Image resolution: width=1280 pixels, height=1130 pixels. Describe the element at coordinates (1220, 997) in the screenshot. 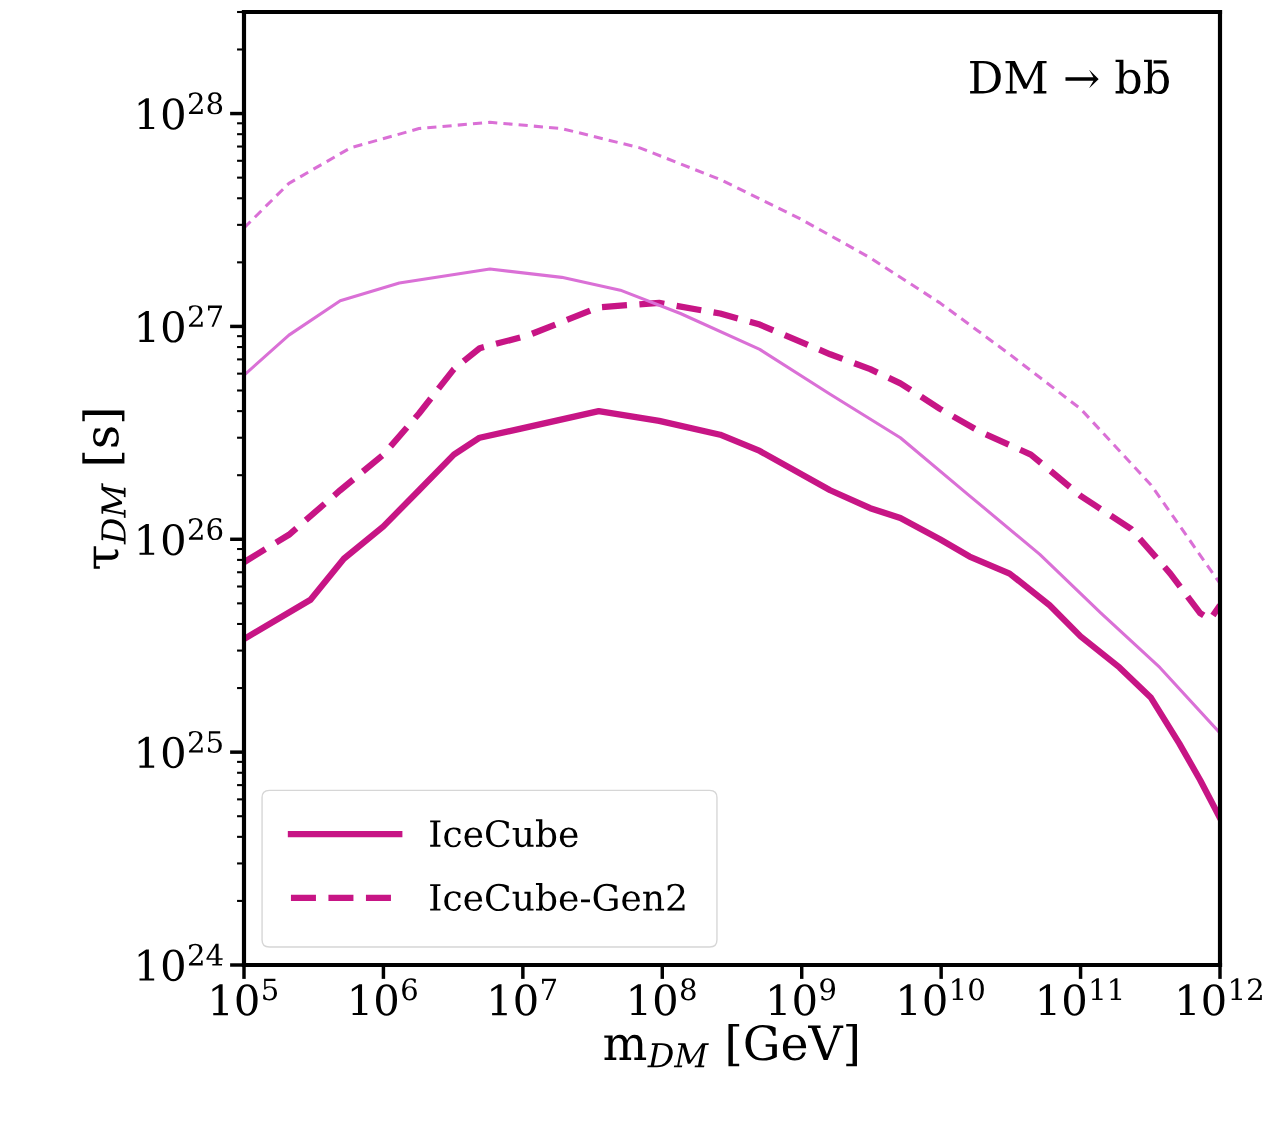

I see `x-tick-label: 10$^{12}$` at that location.